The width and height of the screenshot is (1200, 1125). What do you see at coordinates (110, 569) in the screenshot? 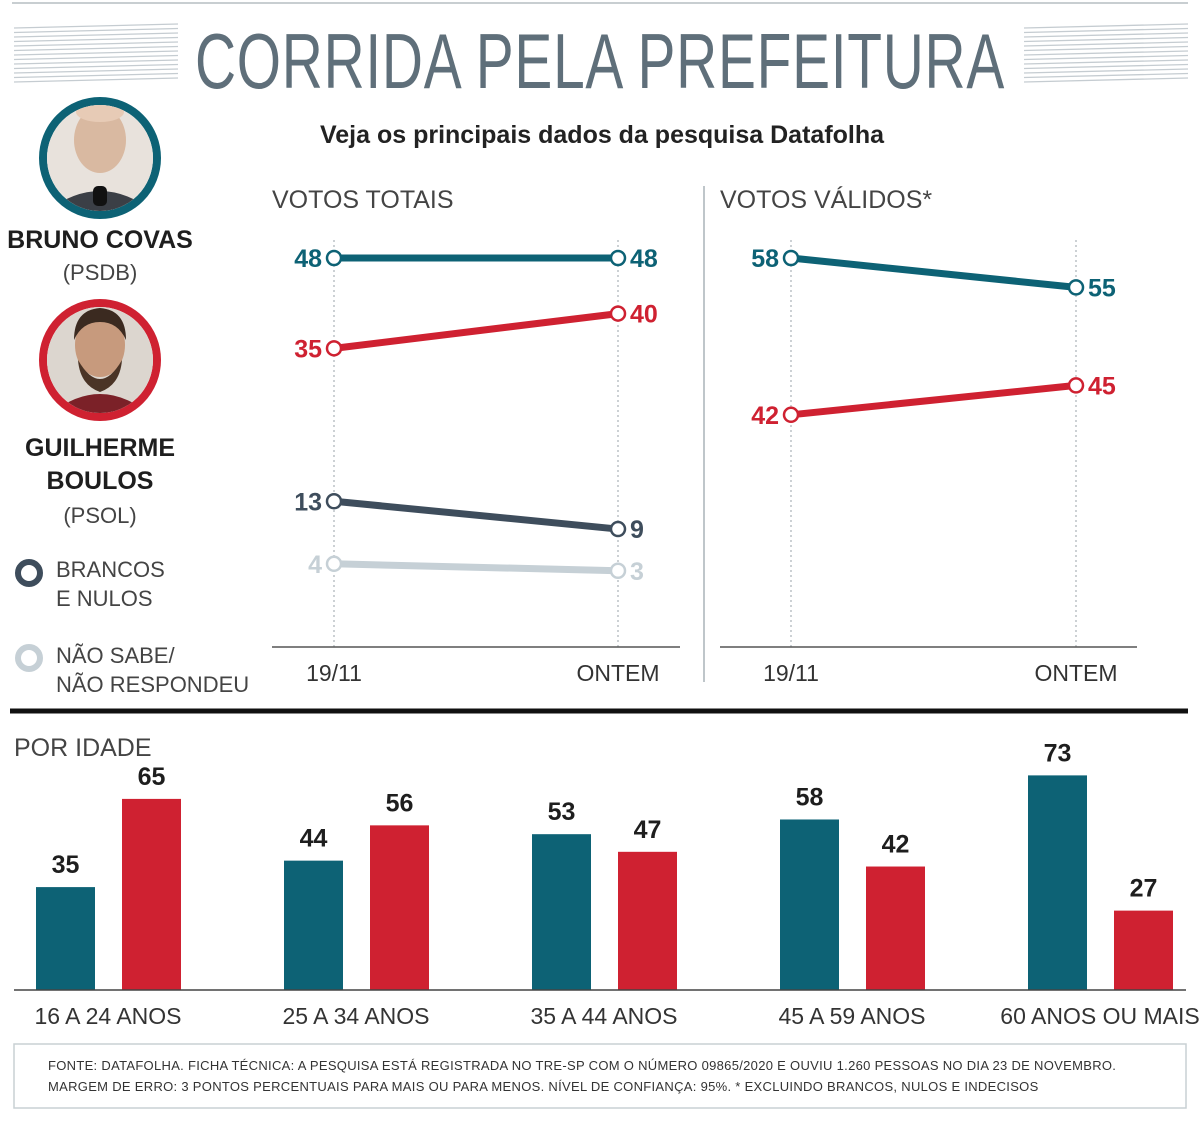
I see `legend-label: BRANCOS` at bounding box center [110, 569].